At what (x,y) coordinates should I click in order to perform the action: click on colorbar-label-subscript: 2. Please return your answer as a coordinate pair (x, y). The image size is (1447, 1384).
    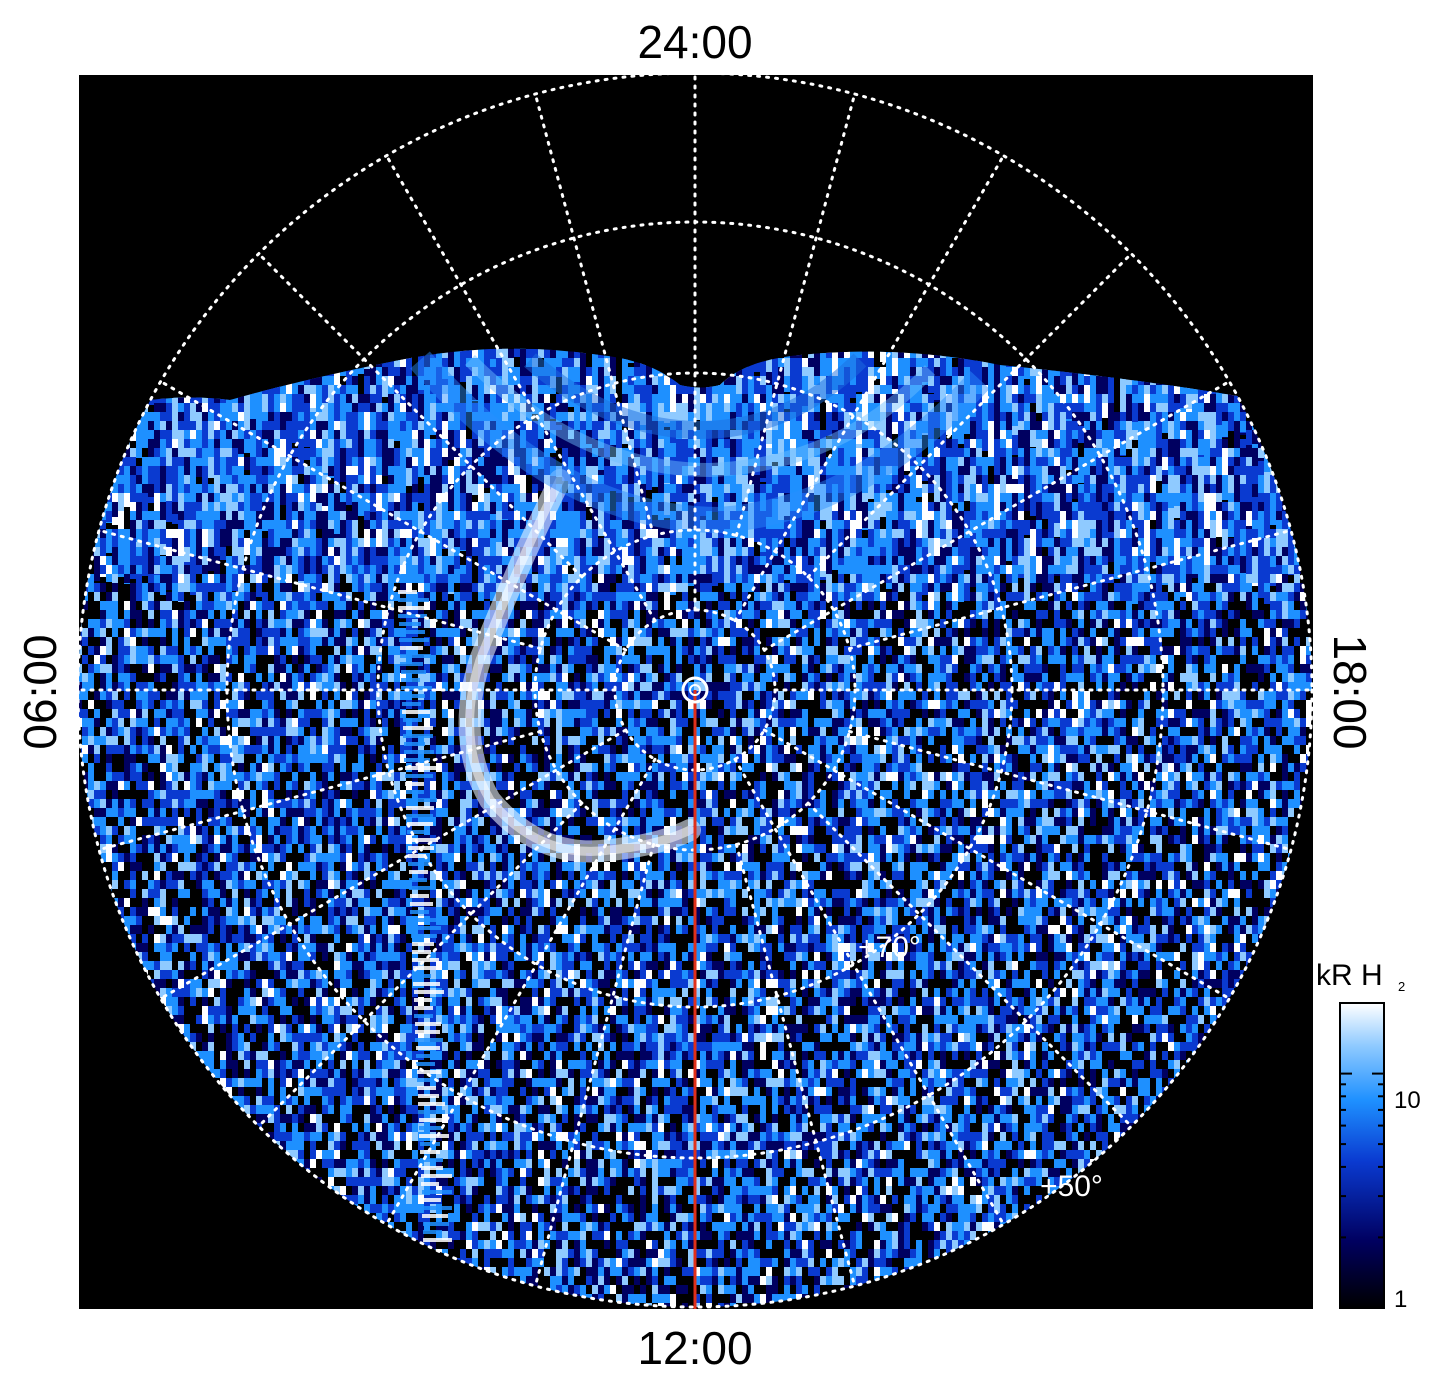
    Looking at the image, I should click on (1401, 986).